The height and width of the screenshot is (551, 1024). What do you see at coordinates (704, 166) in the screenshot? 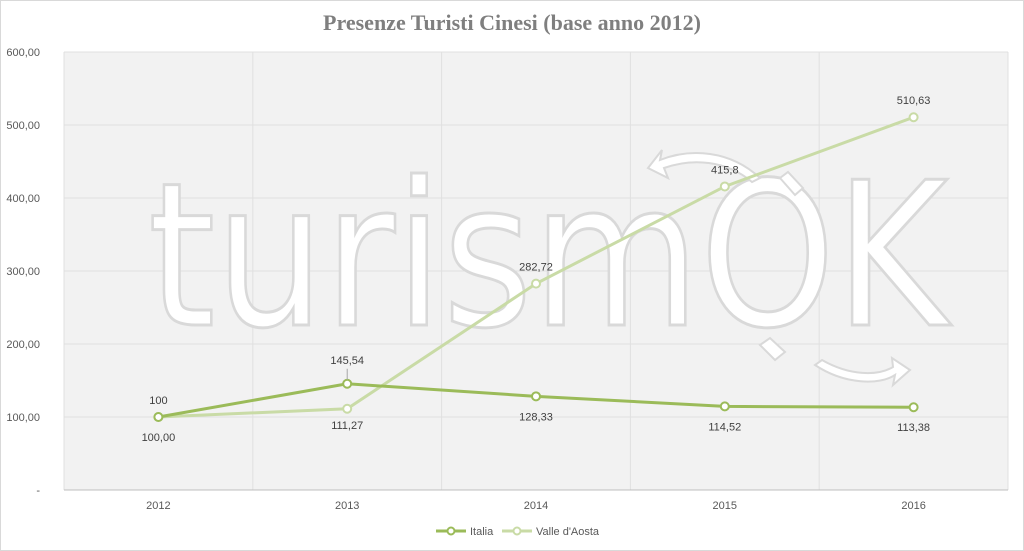
I see `top-arrow-icon` at bounding box center [704, 166].